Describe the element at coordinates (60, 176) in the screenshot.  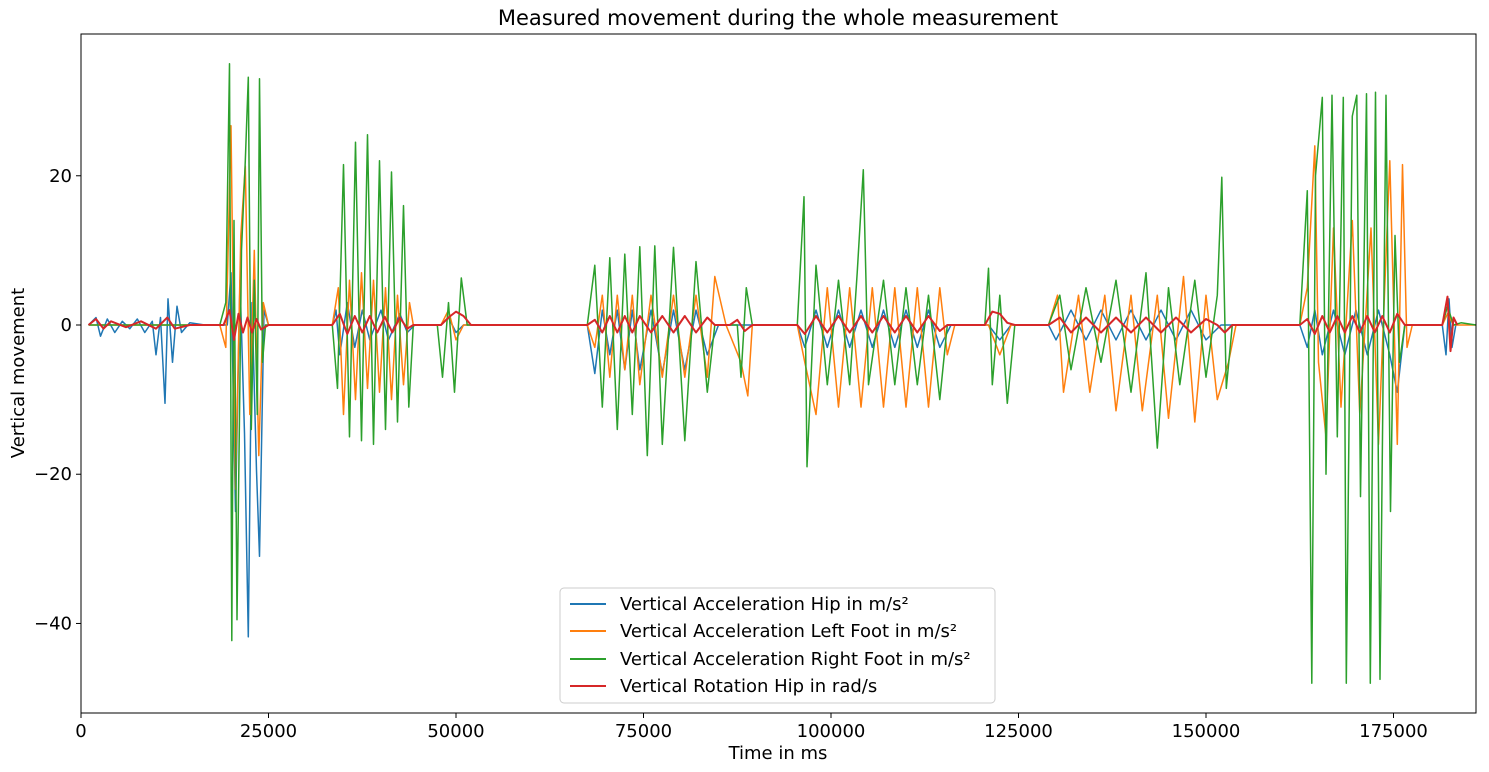
I see `y-tick-label: 20` at that location.